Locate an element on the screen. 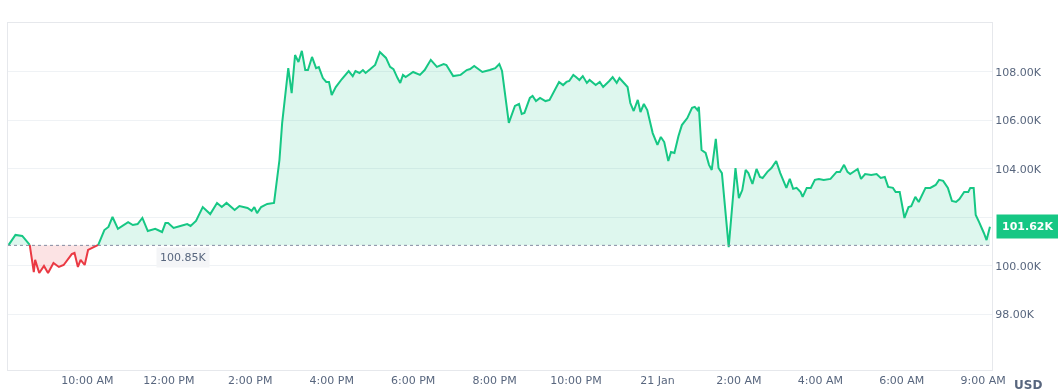 This screenshot has height=390, width=1058. x-tick-label: 12:00 PM is located at coordinates (169, 381).